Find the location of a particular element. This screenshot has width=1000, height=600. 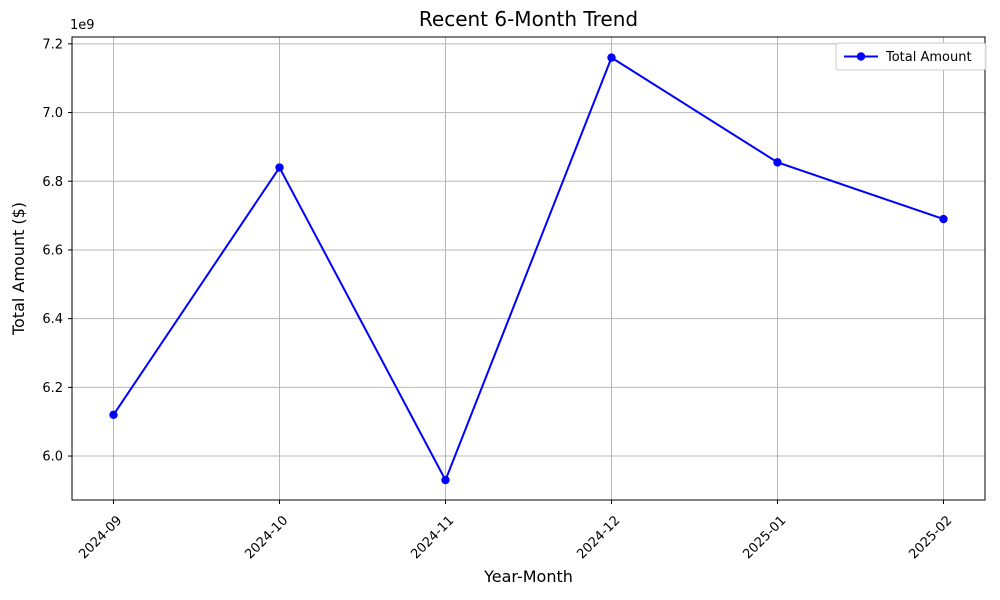

legend-label: Total Amount is located at coordinates (928, 57).